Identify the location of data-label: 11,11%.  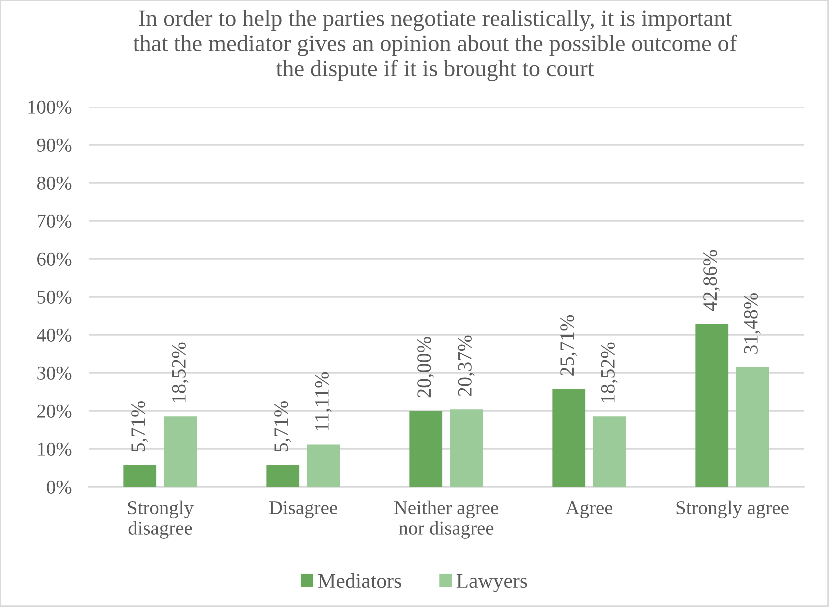
(323, 401).